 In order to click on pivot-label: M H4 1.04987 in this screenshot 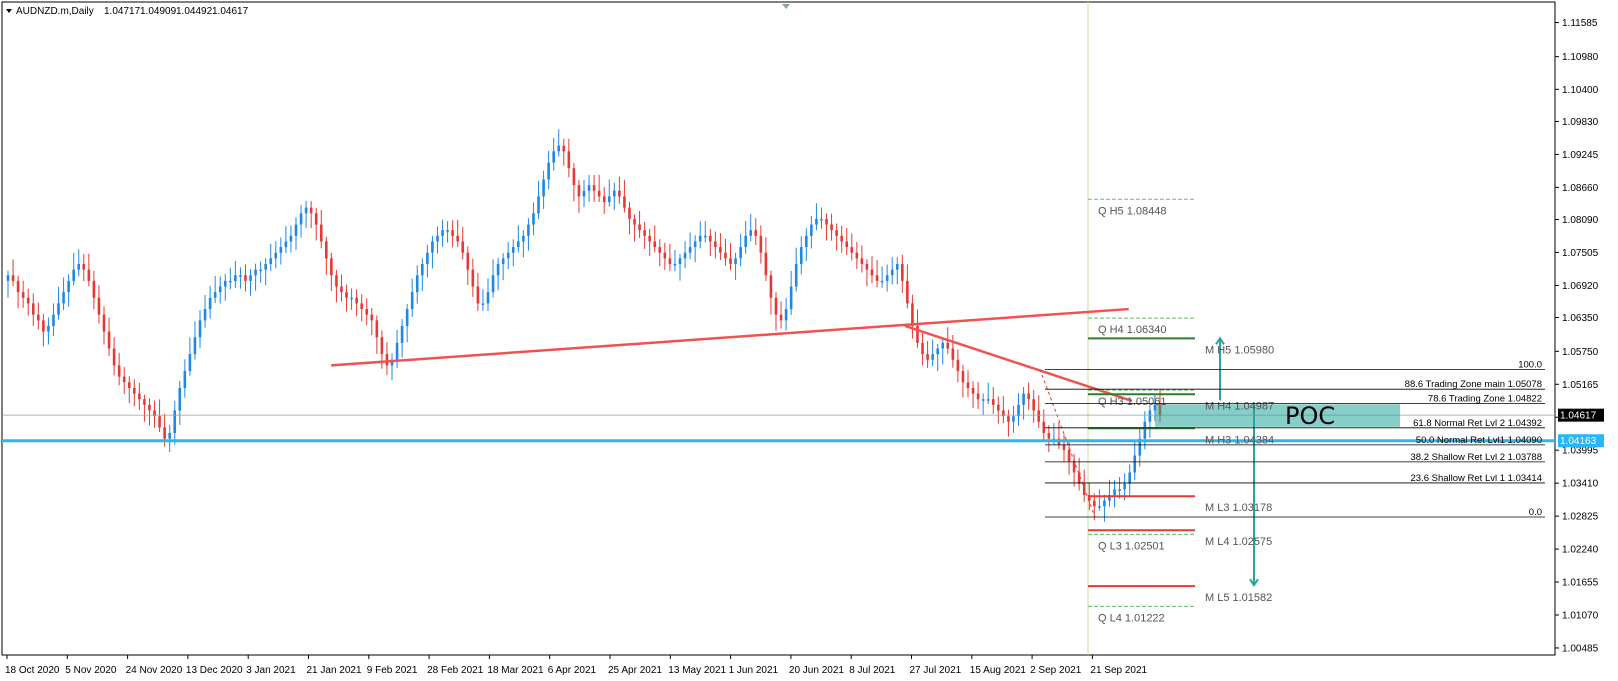, I will do `click(1239, 406)`.